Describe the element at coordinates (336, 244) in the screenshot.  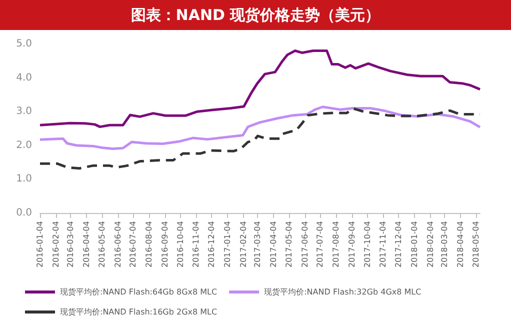
I see `x-tick-label: 2017-08-04` at that location.